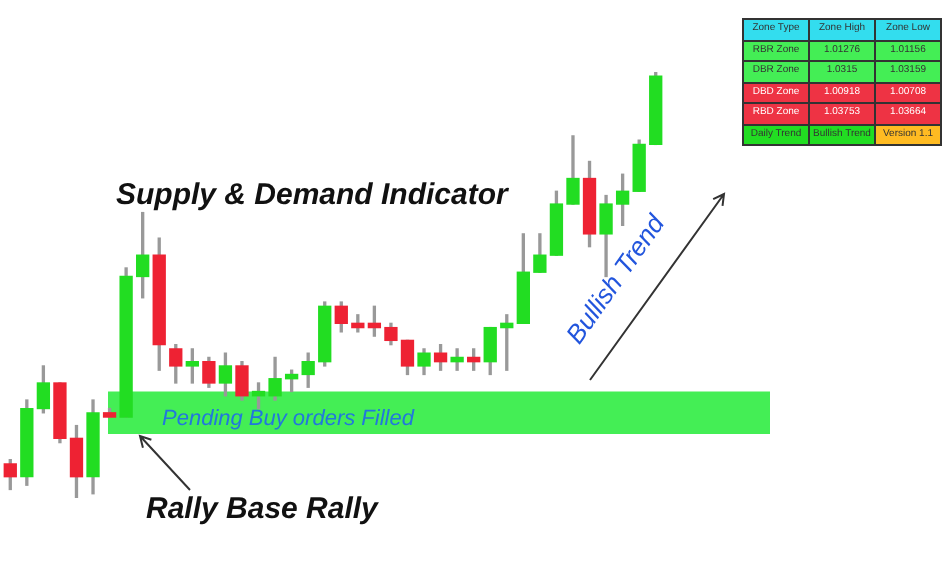  I want to click on annotation: Rally Base Rally, so click(262, 509).